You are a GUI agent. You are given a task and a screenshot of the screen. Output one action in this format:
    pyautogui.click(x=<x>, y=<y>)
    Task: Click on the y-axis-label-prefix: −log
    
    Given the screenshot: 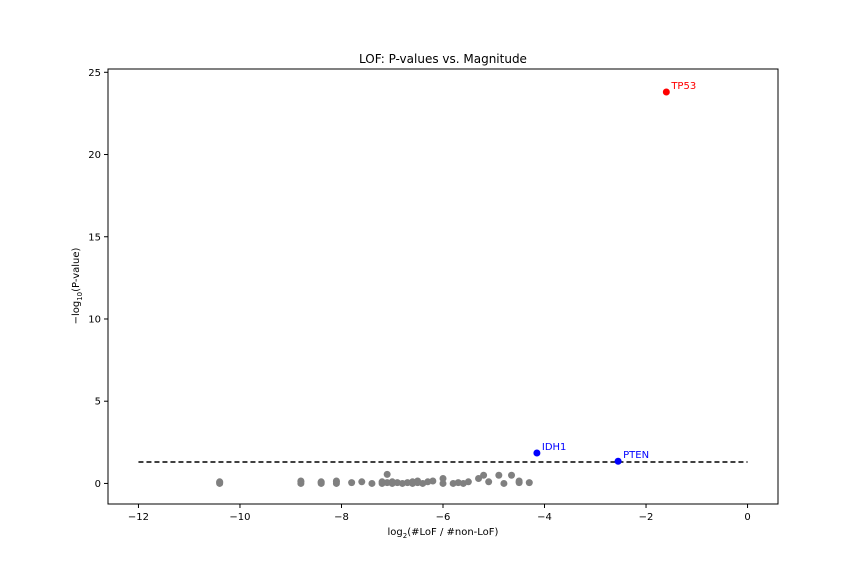 What is the action you would take?
    pyautogui.click(x=76, y=313)
    